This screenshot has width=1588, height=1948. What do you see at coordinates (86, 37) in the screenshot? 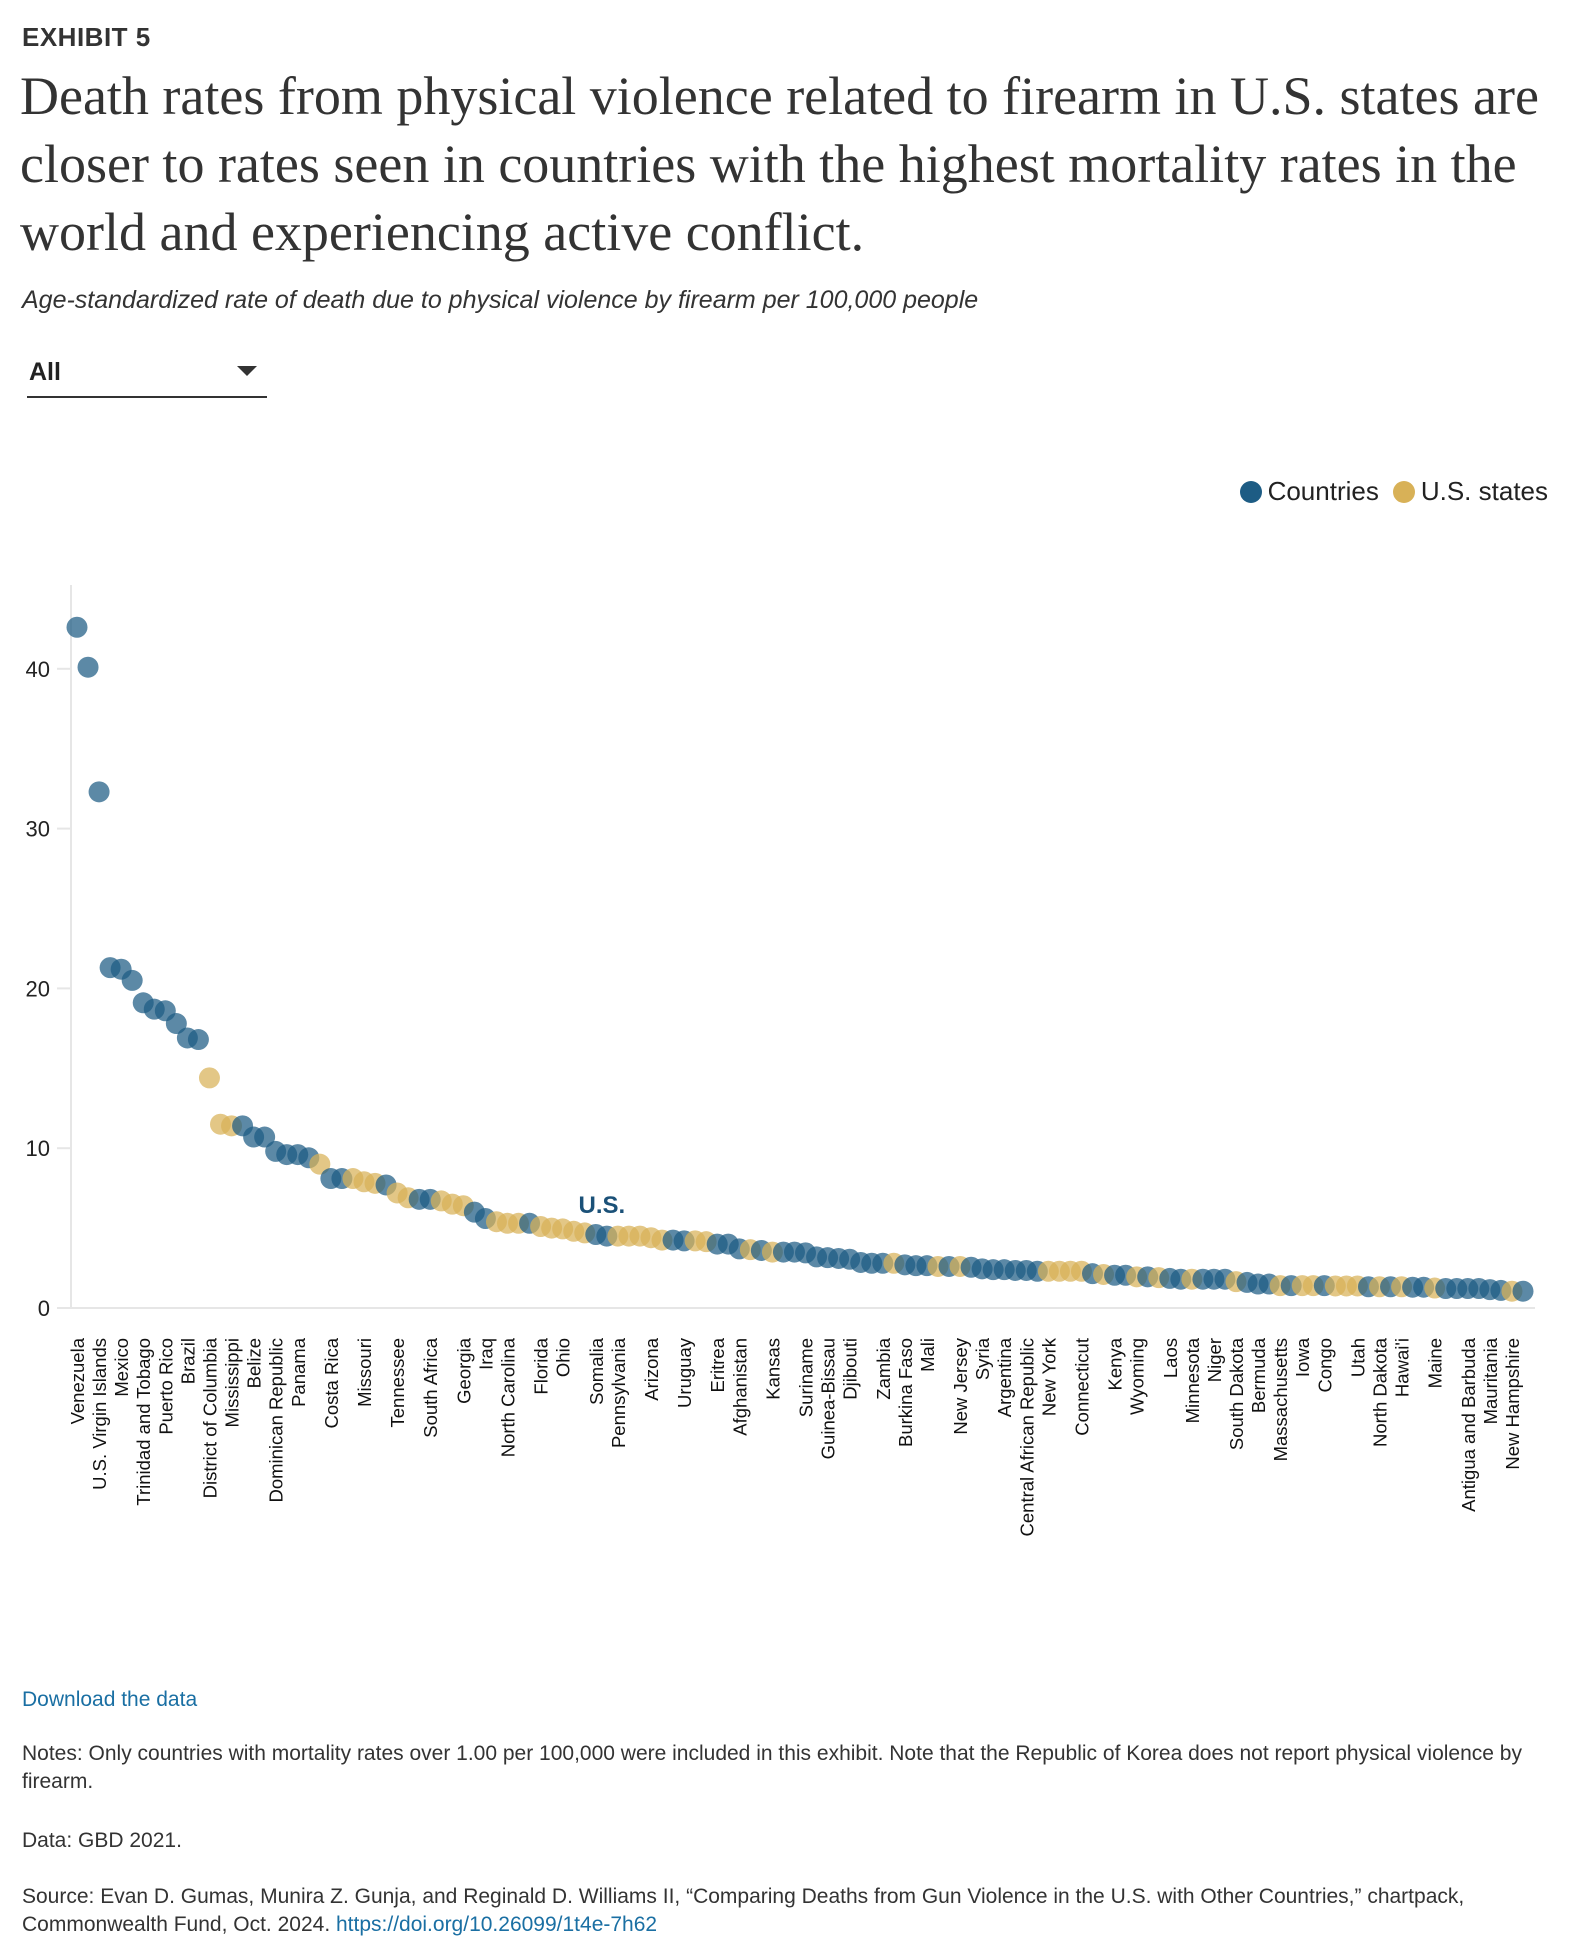
I see `exhibit-label: EXHIBIT 5` at bounding box center [86, 37].